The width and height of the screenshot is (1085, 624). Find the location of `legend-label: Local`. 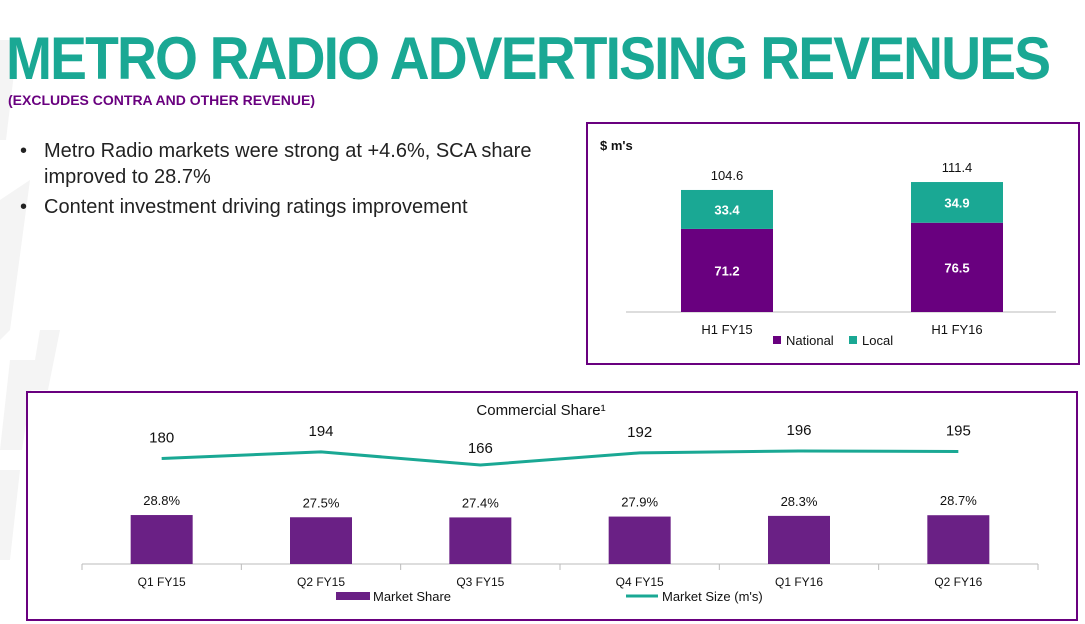

legend-label: Local is located at coordinates (877, 340).